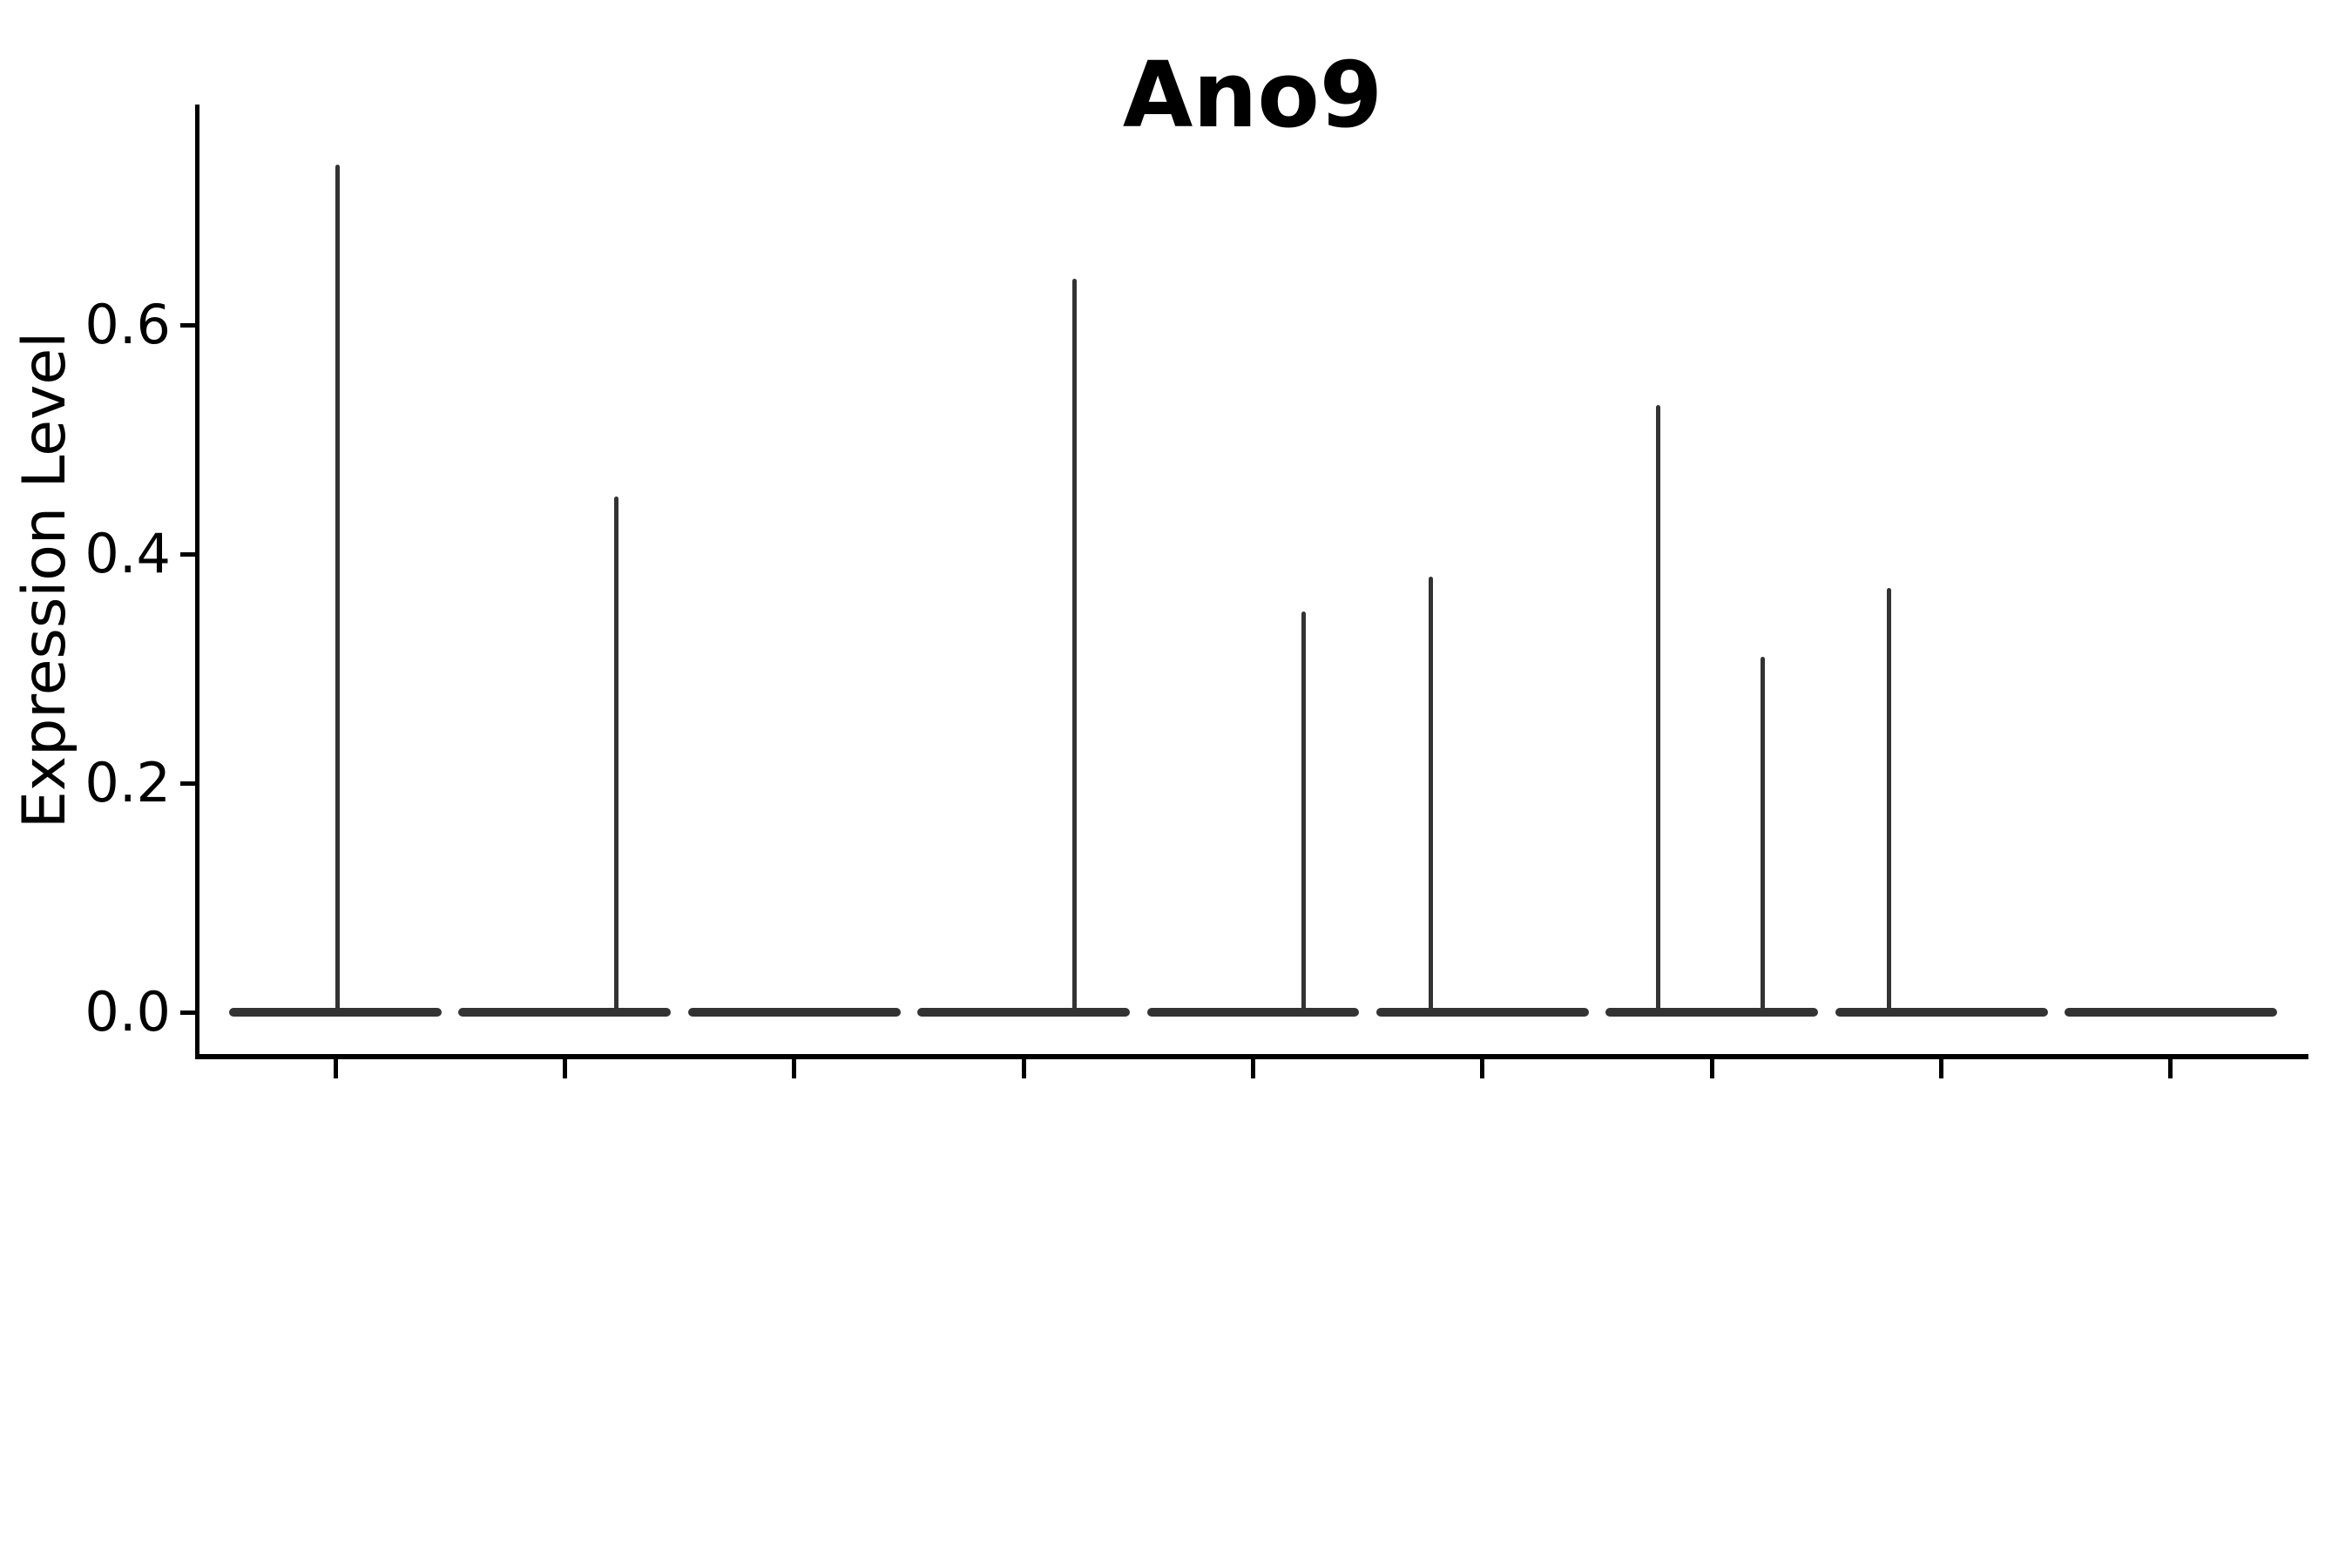 This screenshot has height=1568, width=2352. I want to click on plot-title: Ano9, so click(1252, 95).